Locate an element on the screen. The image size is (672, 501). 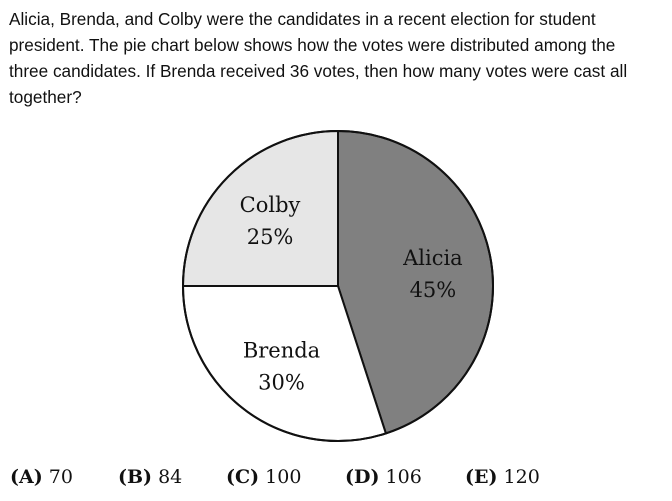
choice-b: (B) 84 is located at coordinates (150, 477).